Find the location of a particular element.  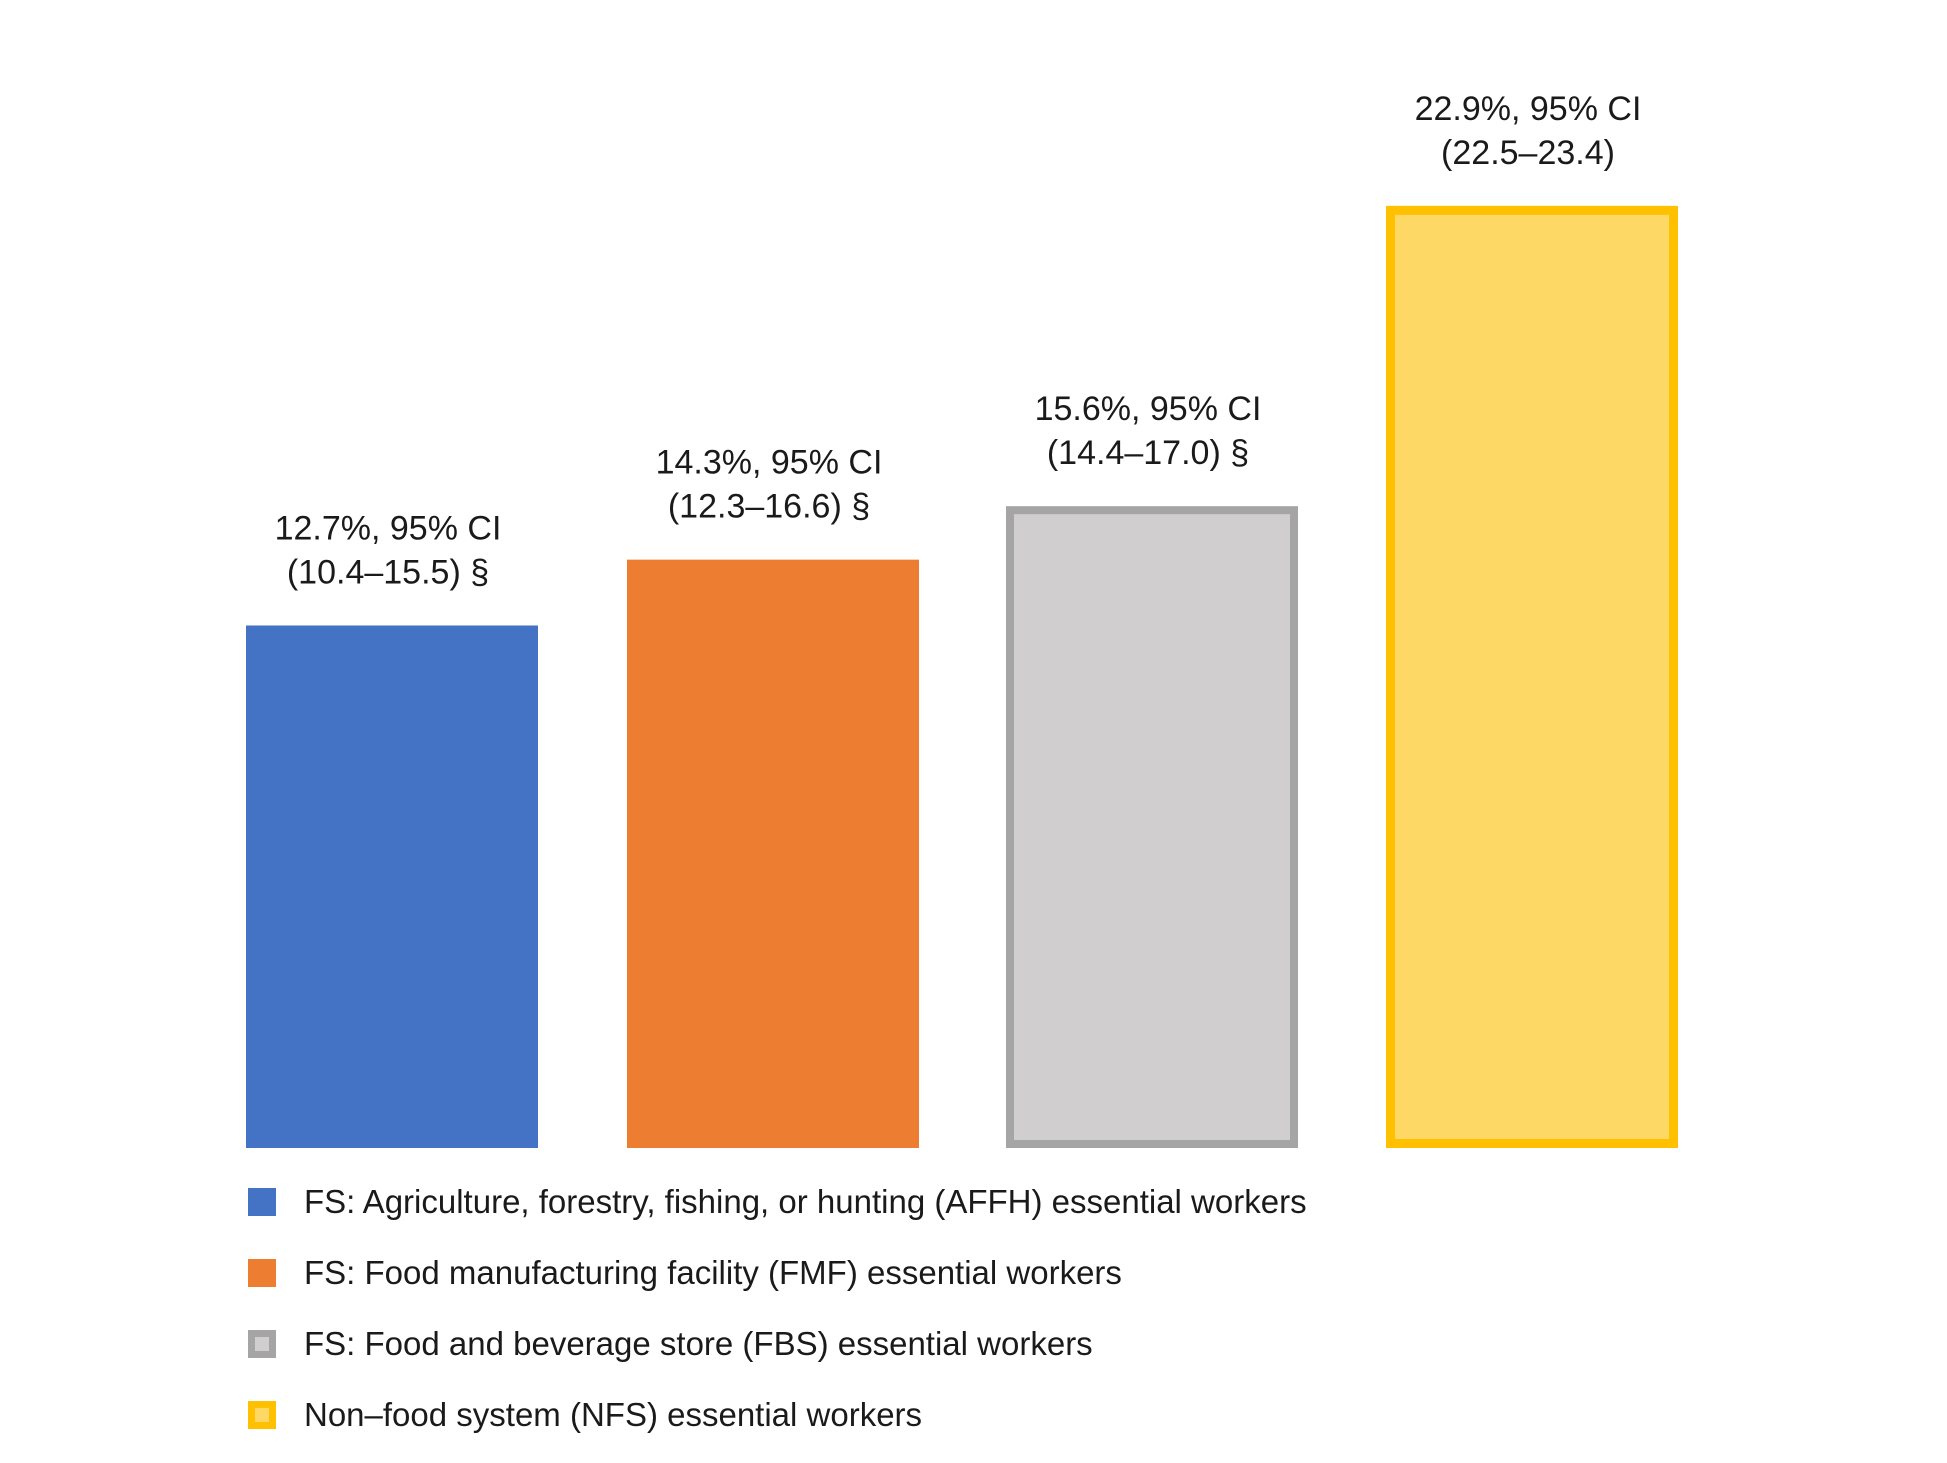

bar-nfs is located at coordinates (1532, 677).